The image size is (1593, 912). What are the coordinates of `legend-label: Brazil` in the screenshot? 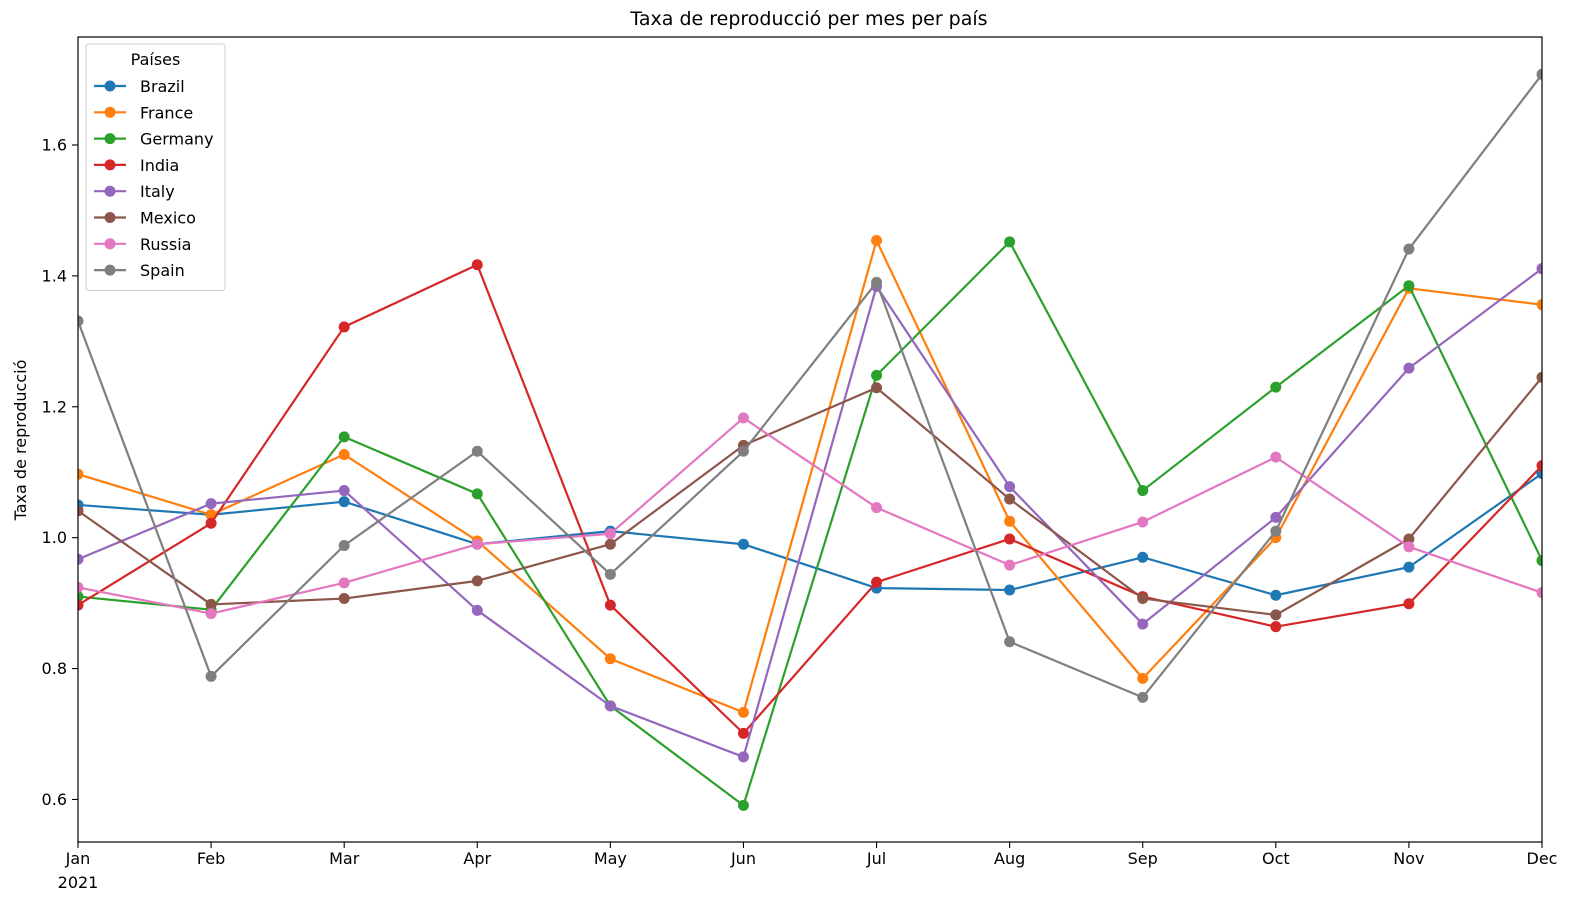 It's located at (162, 86).